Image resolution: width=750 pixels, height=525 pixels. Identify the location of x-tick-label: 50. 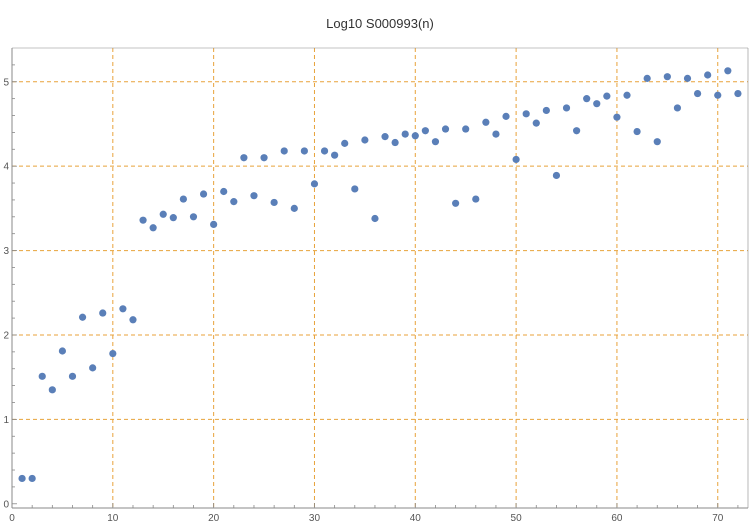
(517, 518).